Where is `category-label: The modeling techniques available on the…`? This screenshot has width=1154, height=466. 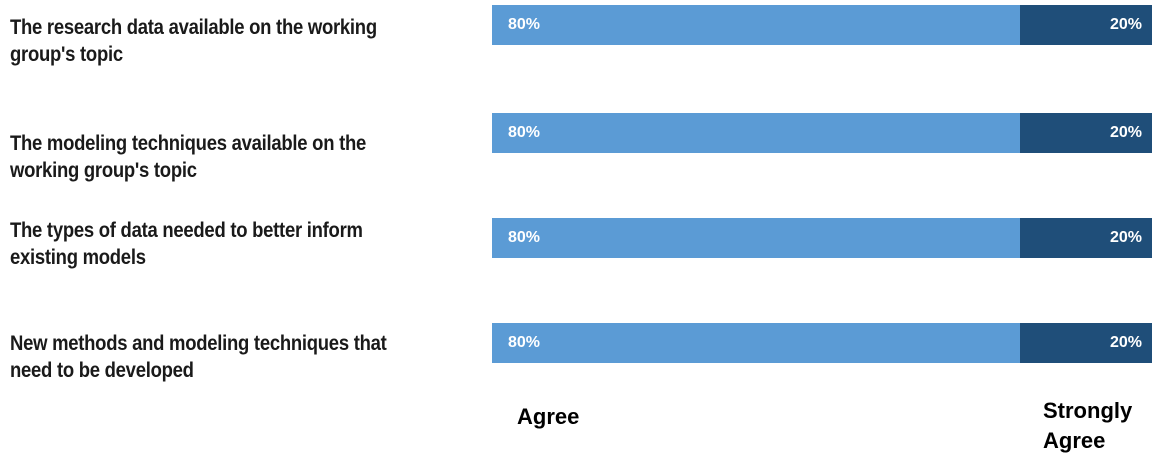 category-label: The modeling techniques available on the… is located at coordinates (212, 157).